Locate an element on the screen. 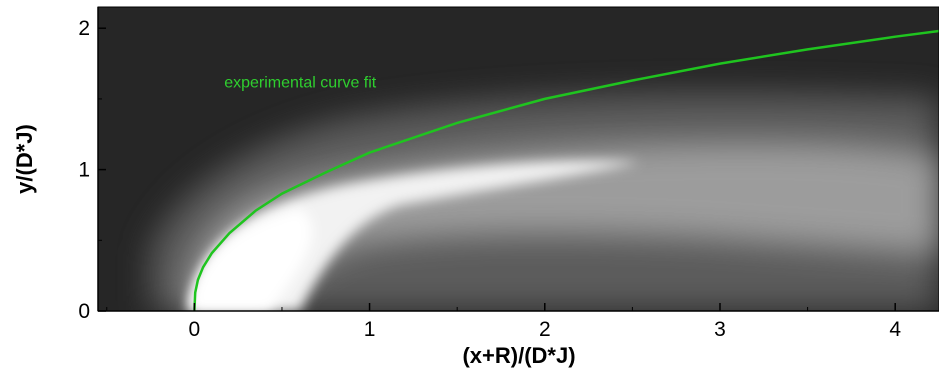 This screenshot has height=373, width=939. x-tick-label: 3 is located at coordinates (720, 329).